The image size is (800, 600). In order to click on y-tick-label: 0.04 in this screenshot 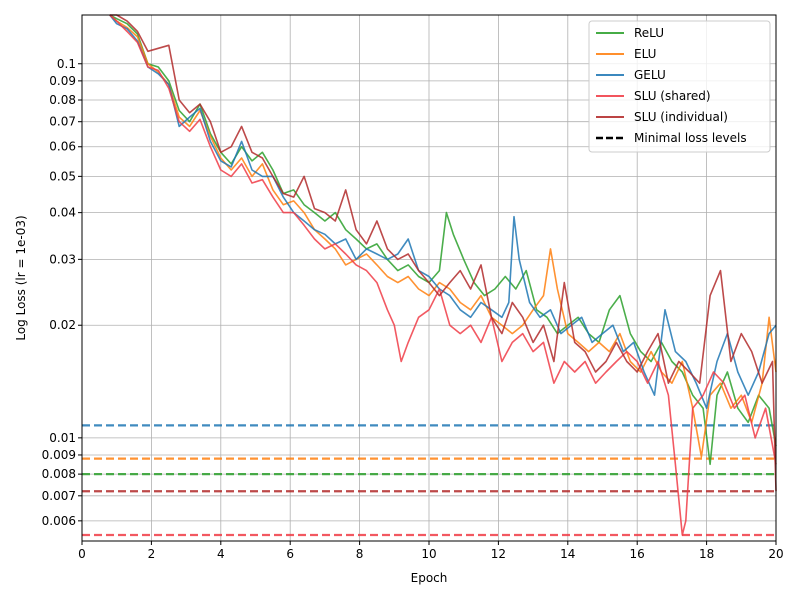, I will do `click(62, 213)`.